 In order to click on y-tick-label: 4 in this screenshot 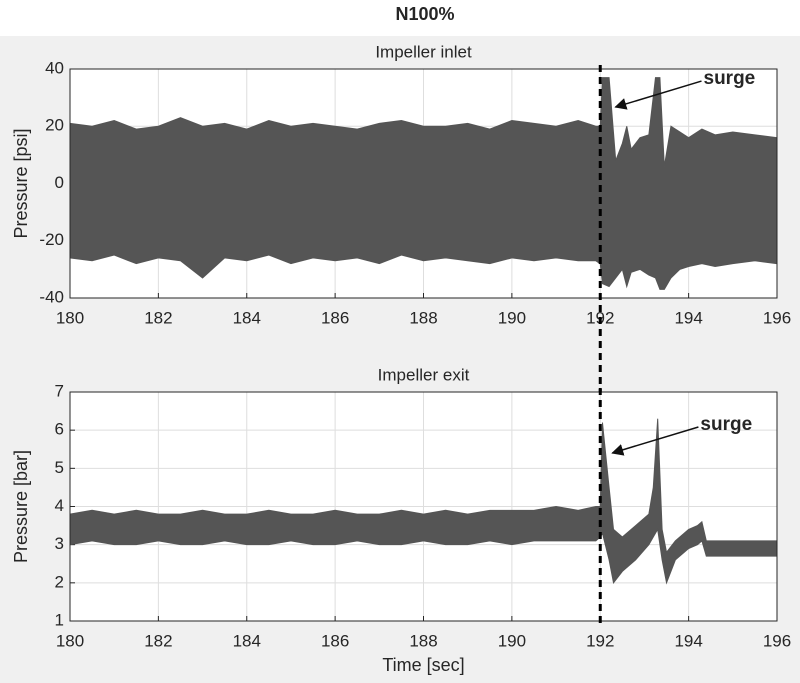, I will do `click(59, 505)`.